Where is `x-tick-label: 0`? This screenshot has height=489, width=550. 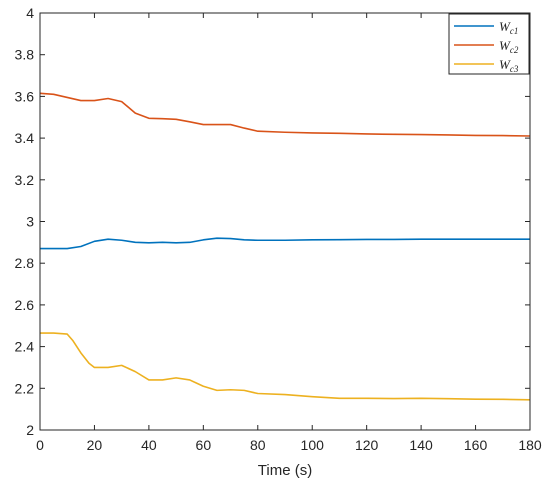
x-tick-label: 0 is located at coordinates (40, 445).